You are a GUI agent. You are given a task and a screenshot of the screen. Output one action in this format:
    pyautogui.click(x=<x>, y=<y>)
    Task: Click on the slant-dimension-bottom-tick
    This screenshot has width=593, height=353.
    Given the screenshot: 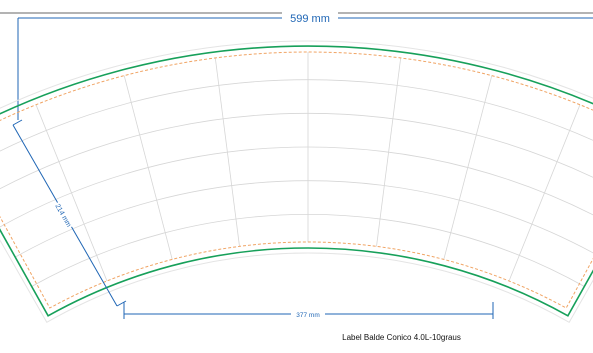 What is the action you would take?
    pyautogui.click(x=121, y=303)
    